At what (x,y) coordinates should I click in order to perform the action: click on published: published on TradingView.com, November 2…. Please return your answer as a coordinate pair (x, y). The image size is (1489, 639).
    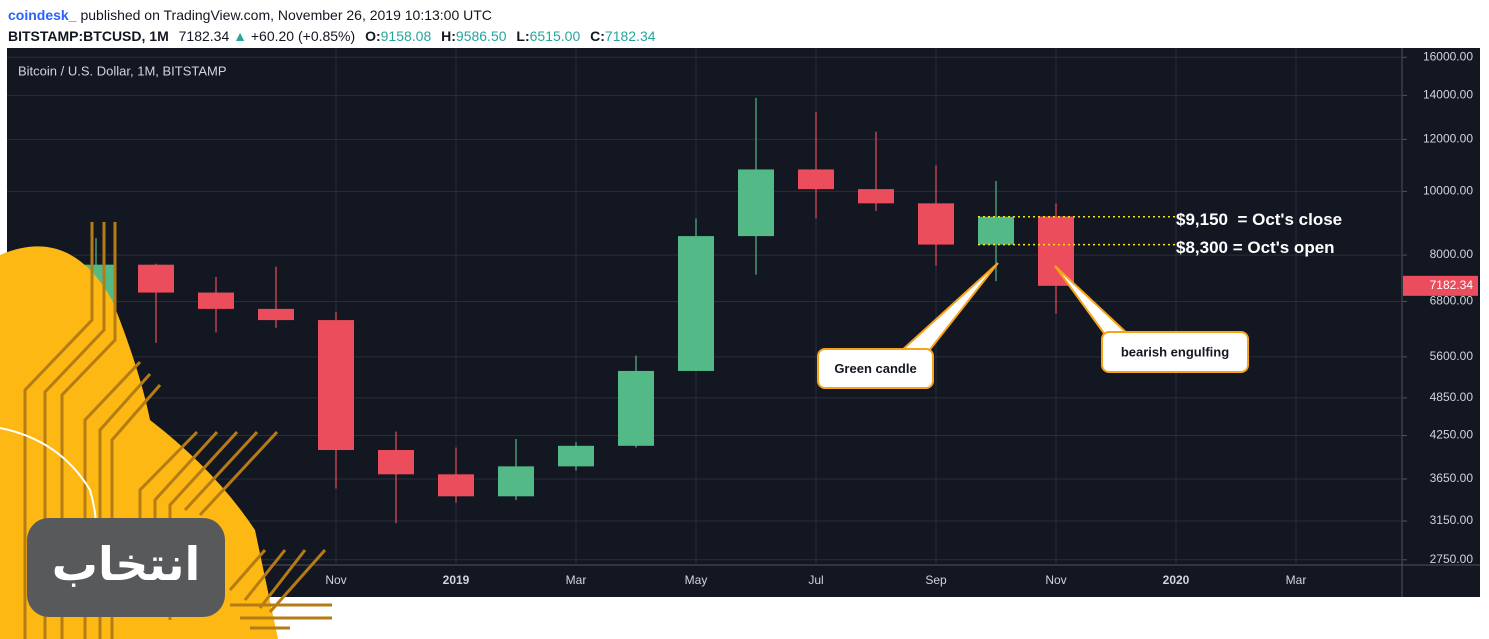
    Looking at the image, I should click on (286, 15).